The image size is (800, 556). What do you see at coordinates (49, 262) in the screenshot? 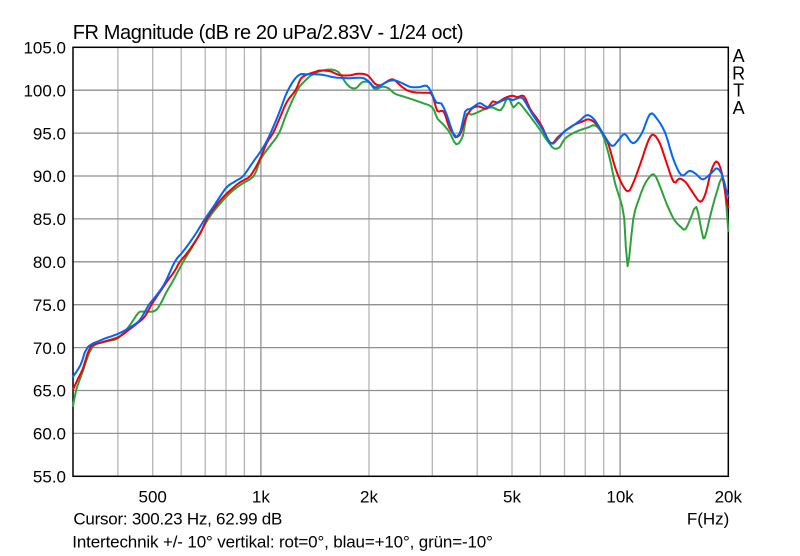
I see `svg-text: 80.0` at bounding box center [49, 262].